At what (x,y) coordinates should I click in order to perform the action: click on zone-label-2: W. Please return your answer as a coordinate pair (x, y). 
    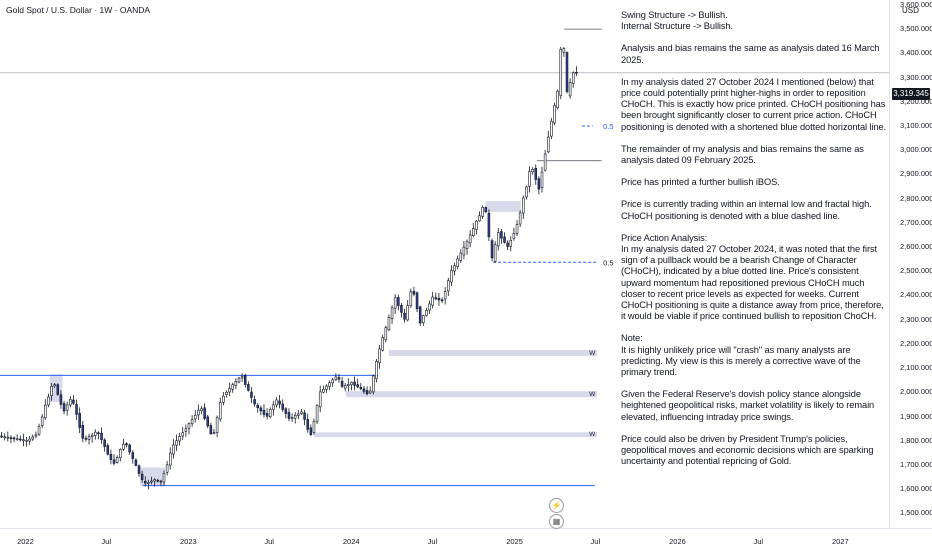
    Looking at the image, I should click on (592, 394).